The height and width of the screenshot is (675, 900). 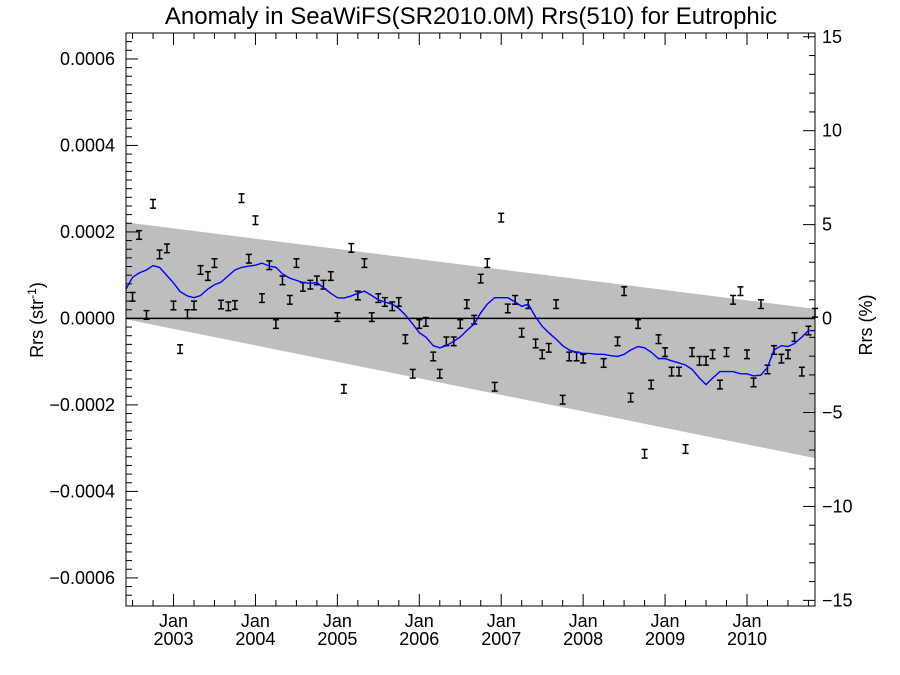 I want to click on y2-tick-label: −5, so click(x=832, y=412).